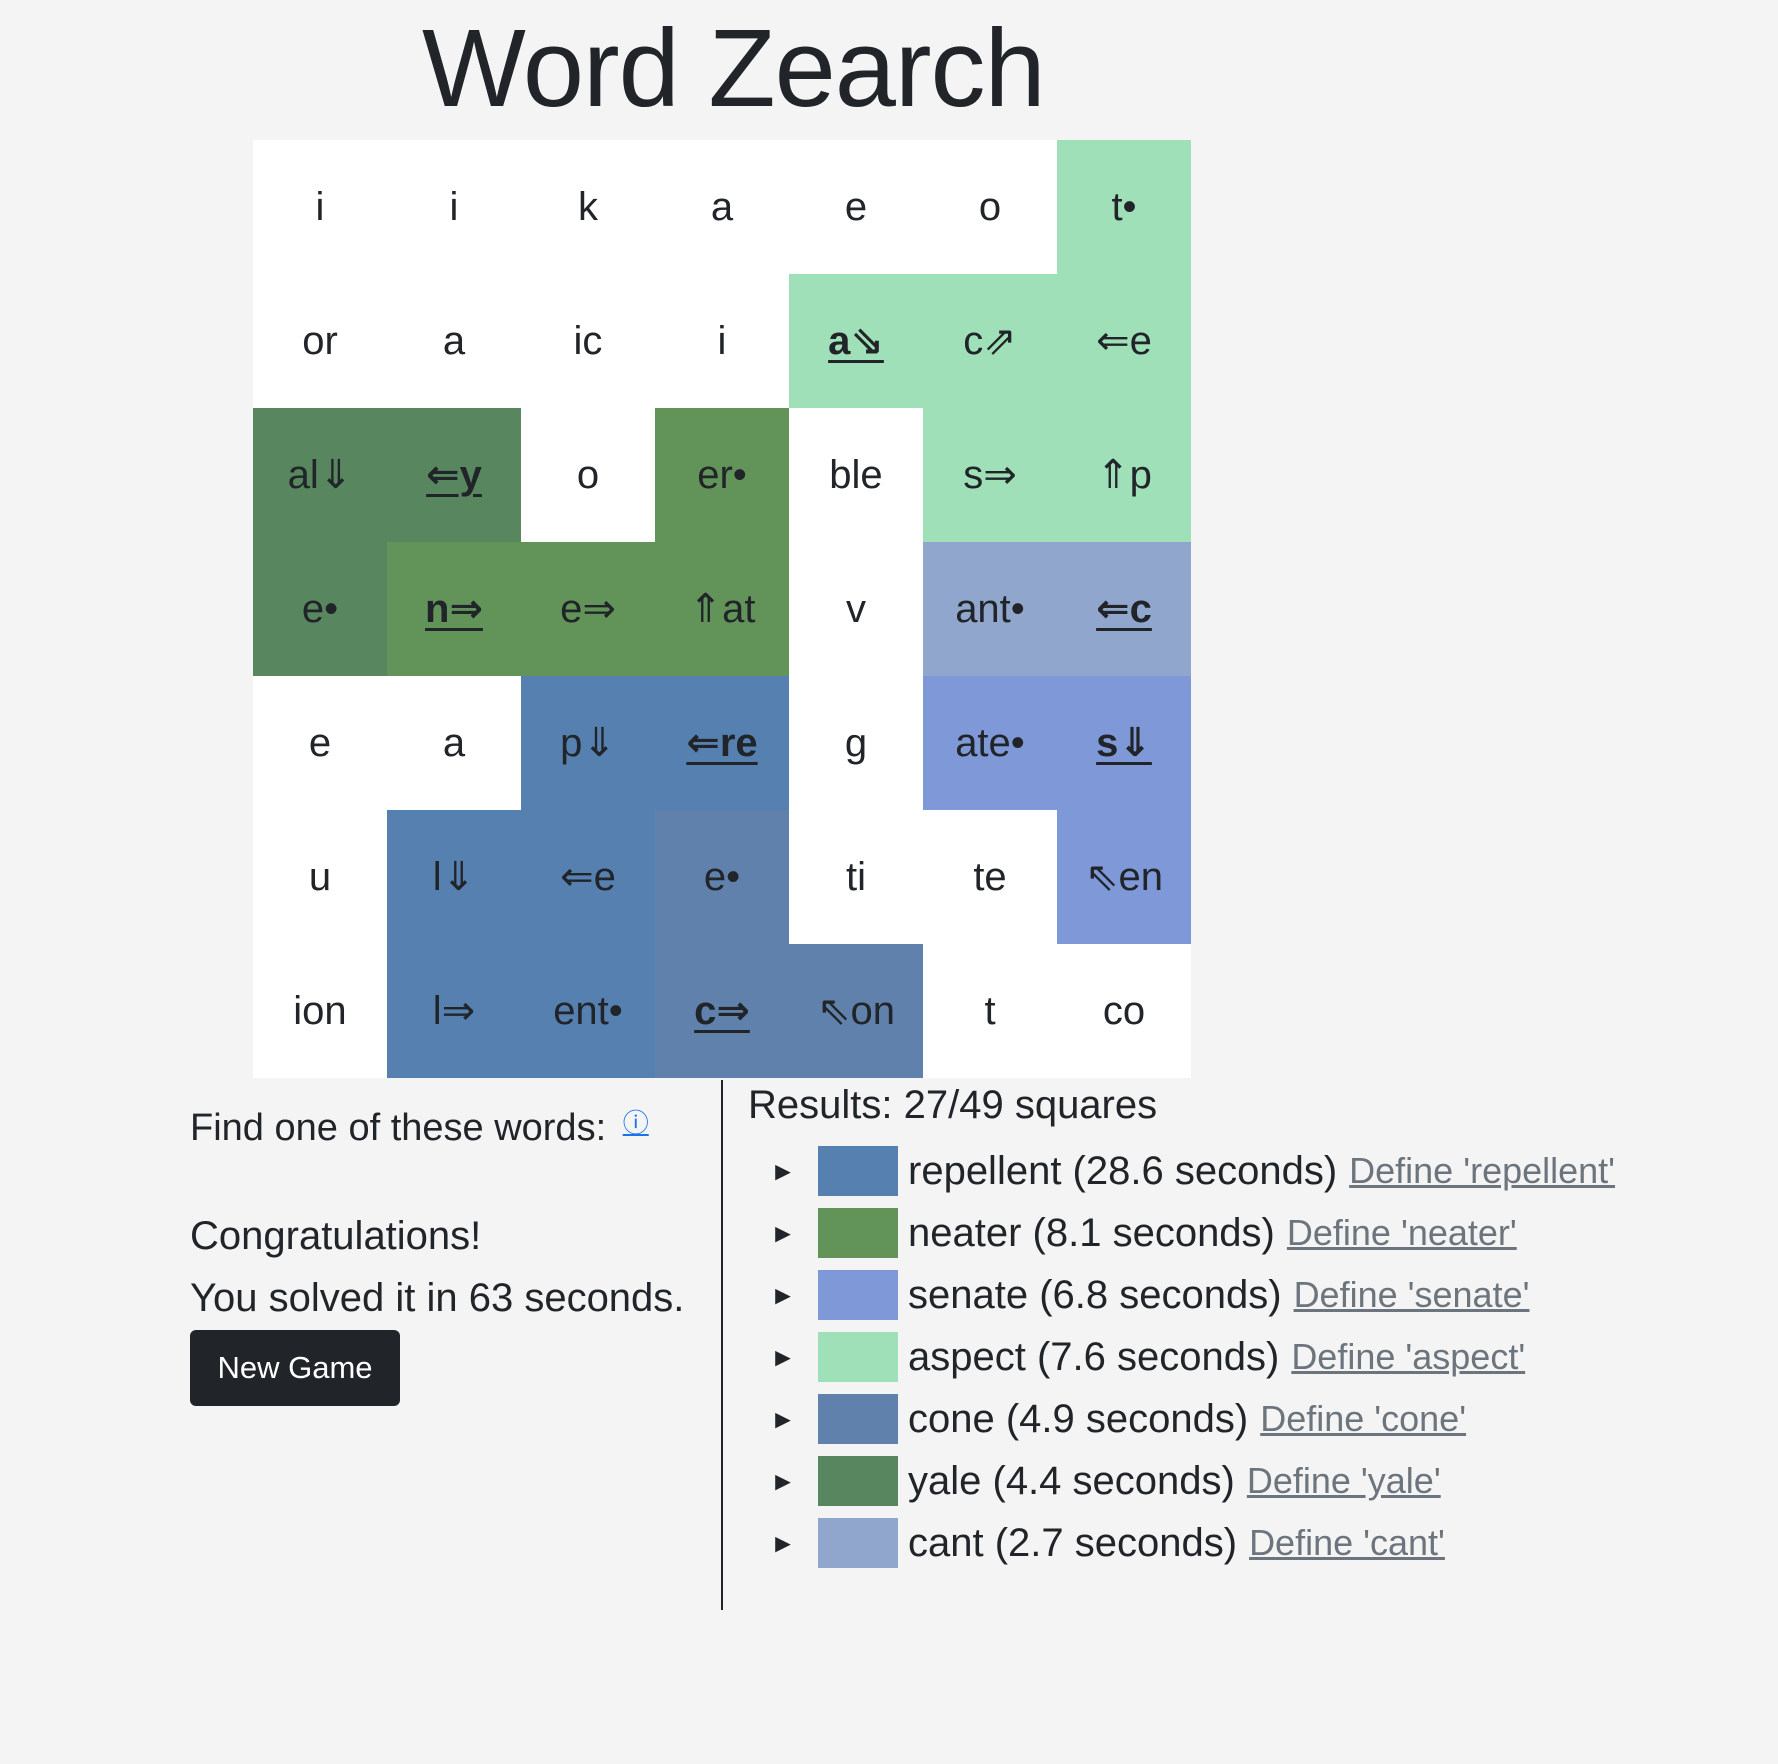 The image size is (1778, 1764). I want to click on result-row: ► aspect (7.6 seconds) Define 'aspect', so click(1181, 1357).